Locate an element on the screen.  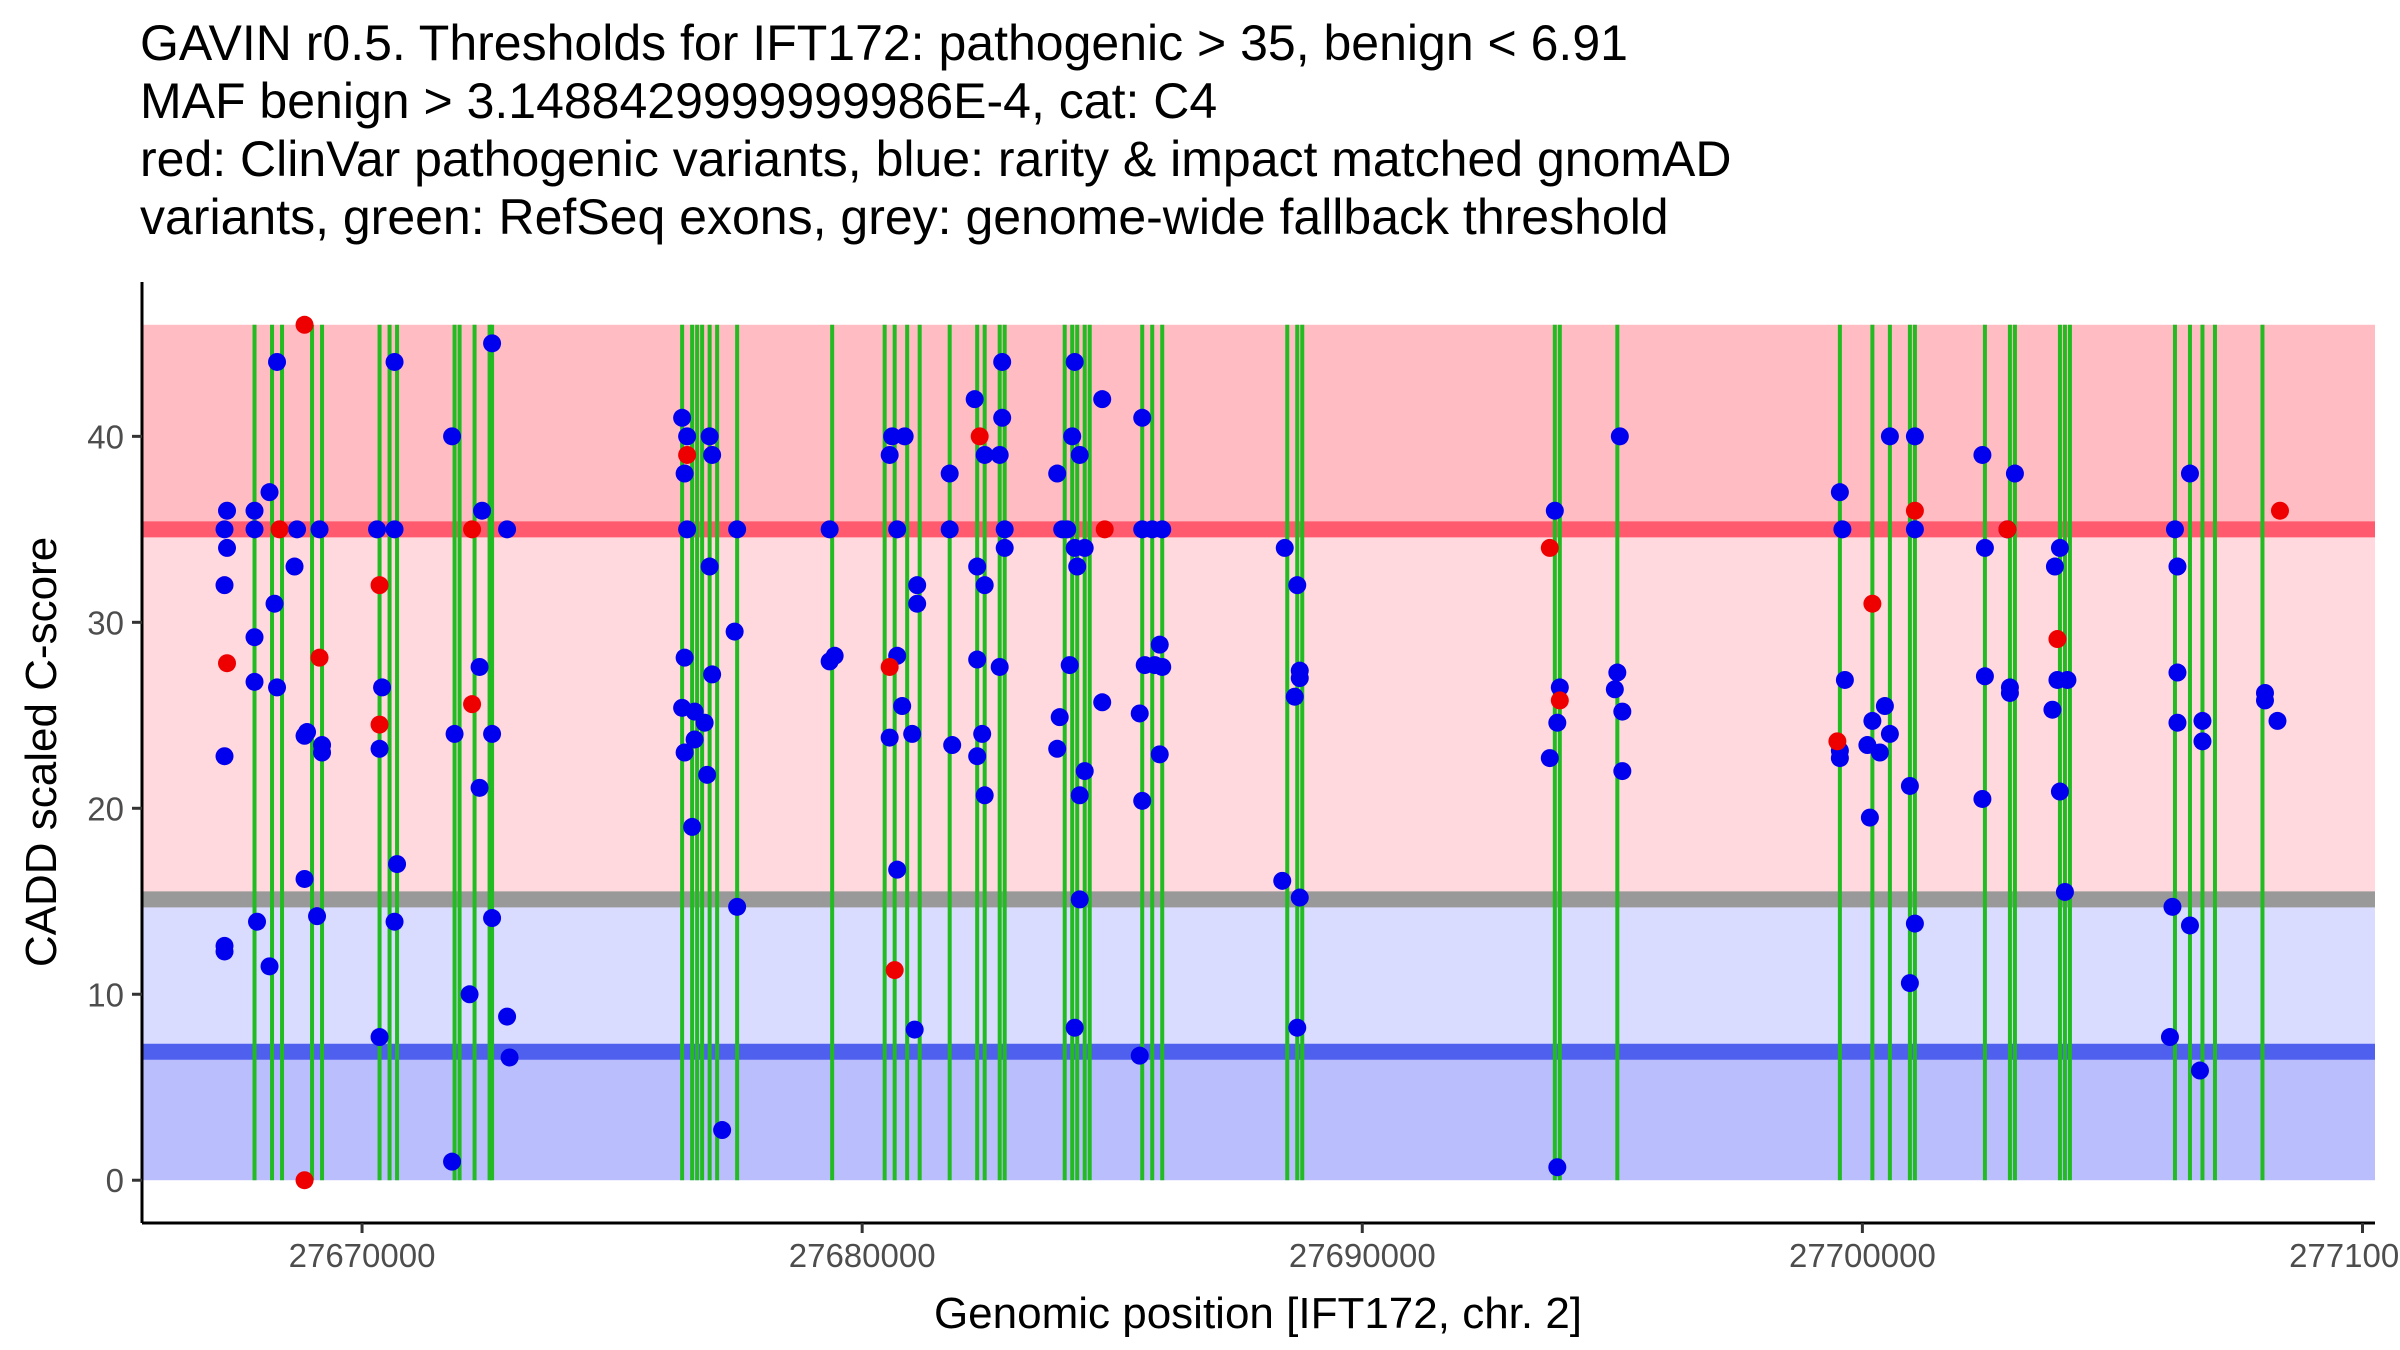
x-axis-label: Genomic position [IFT172, chr. 2] is located at coordinates (1258, 1313).